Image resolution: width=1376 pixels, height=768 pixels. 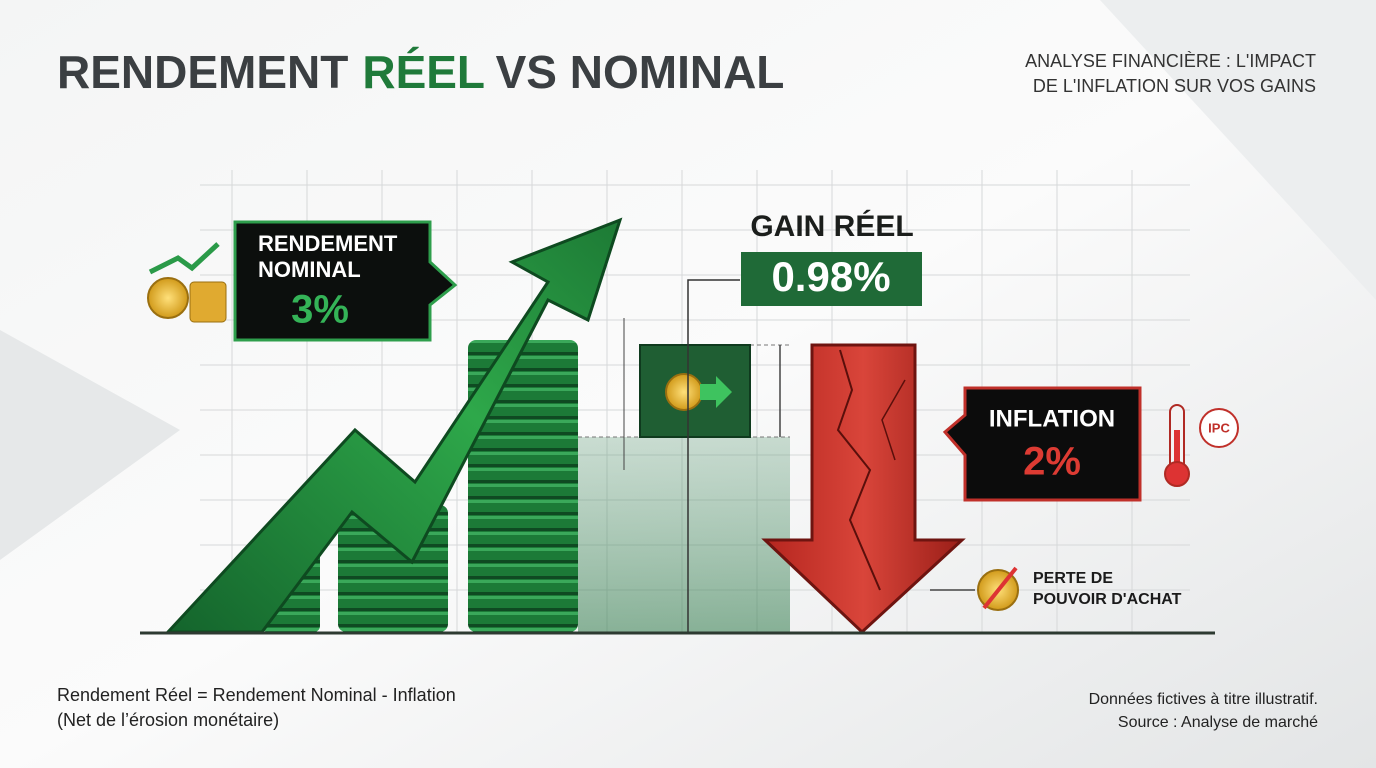 What do you see at coordinates (523, 486) in the screenshot?
I see `coin-stack` at bounding box center [523, 486].